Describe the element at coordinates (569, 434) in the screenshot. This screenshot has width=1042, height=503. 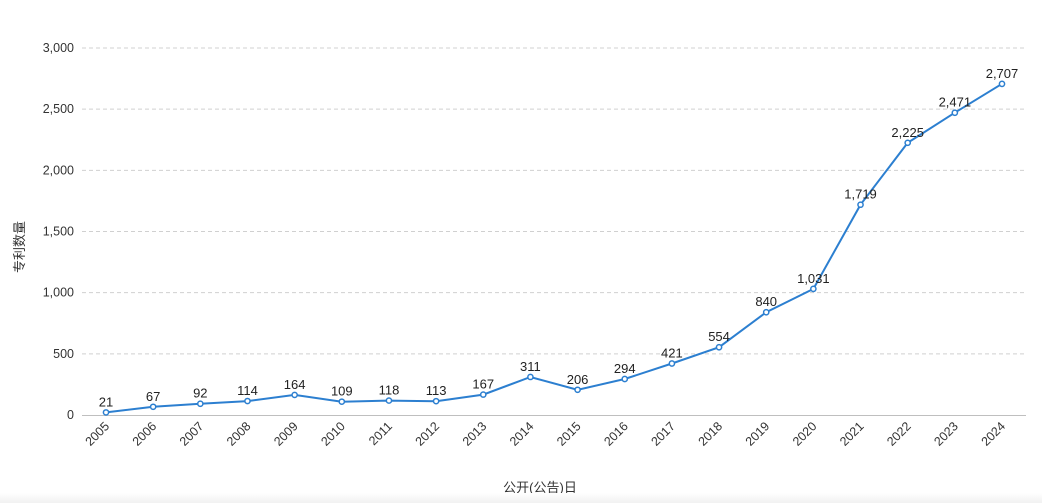
I see `x-tick-label: 2015` at that location.